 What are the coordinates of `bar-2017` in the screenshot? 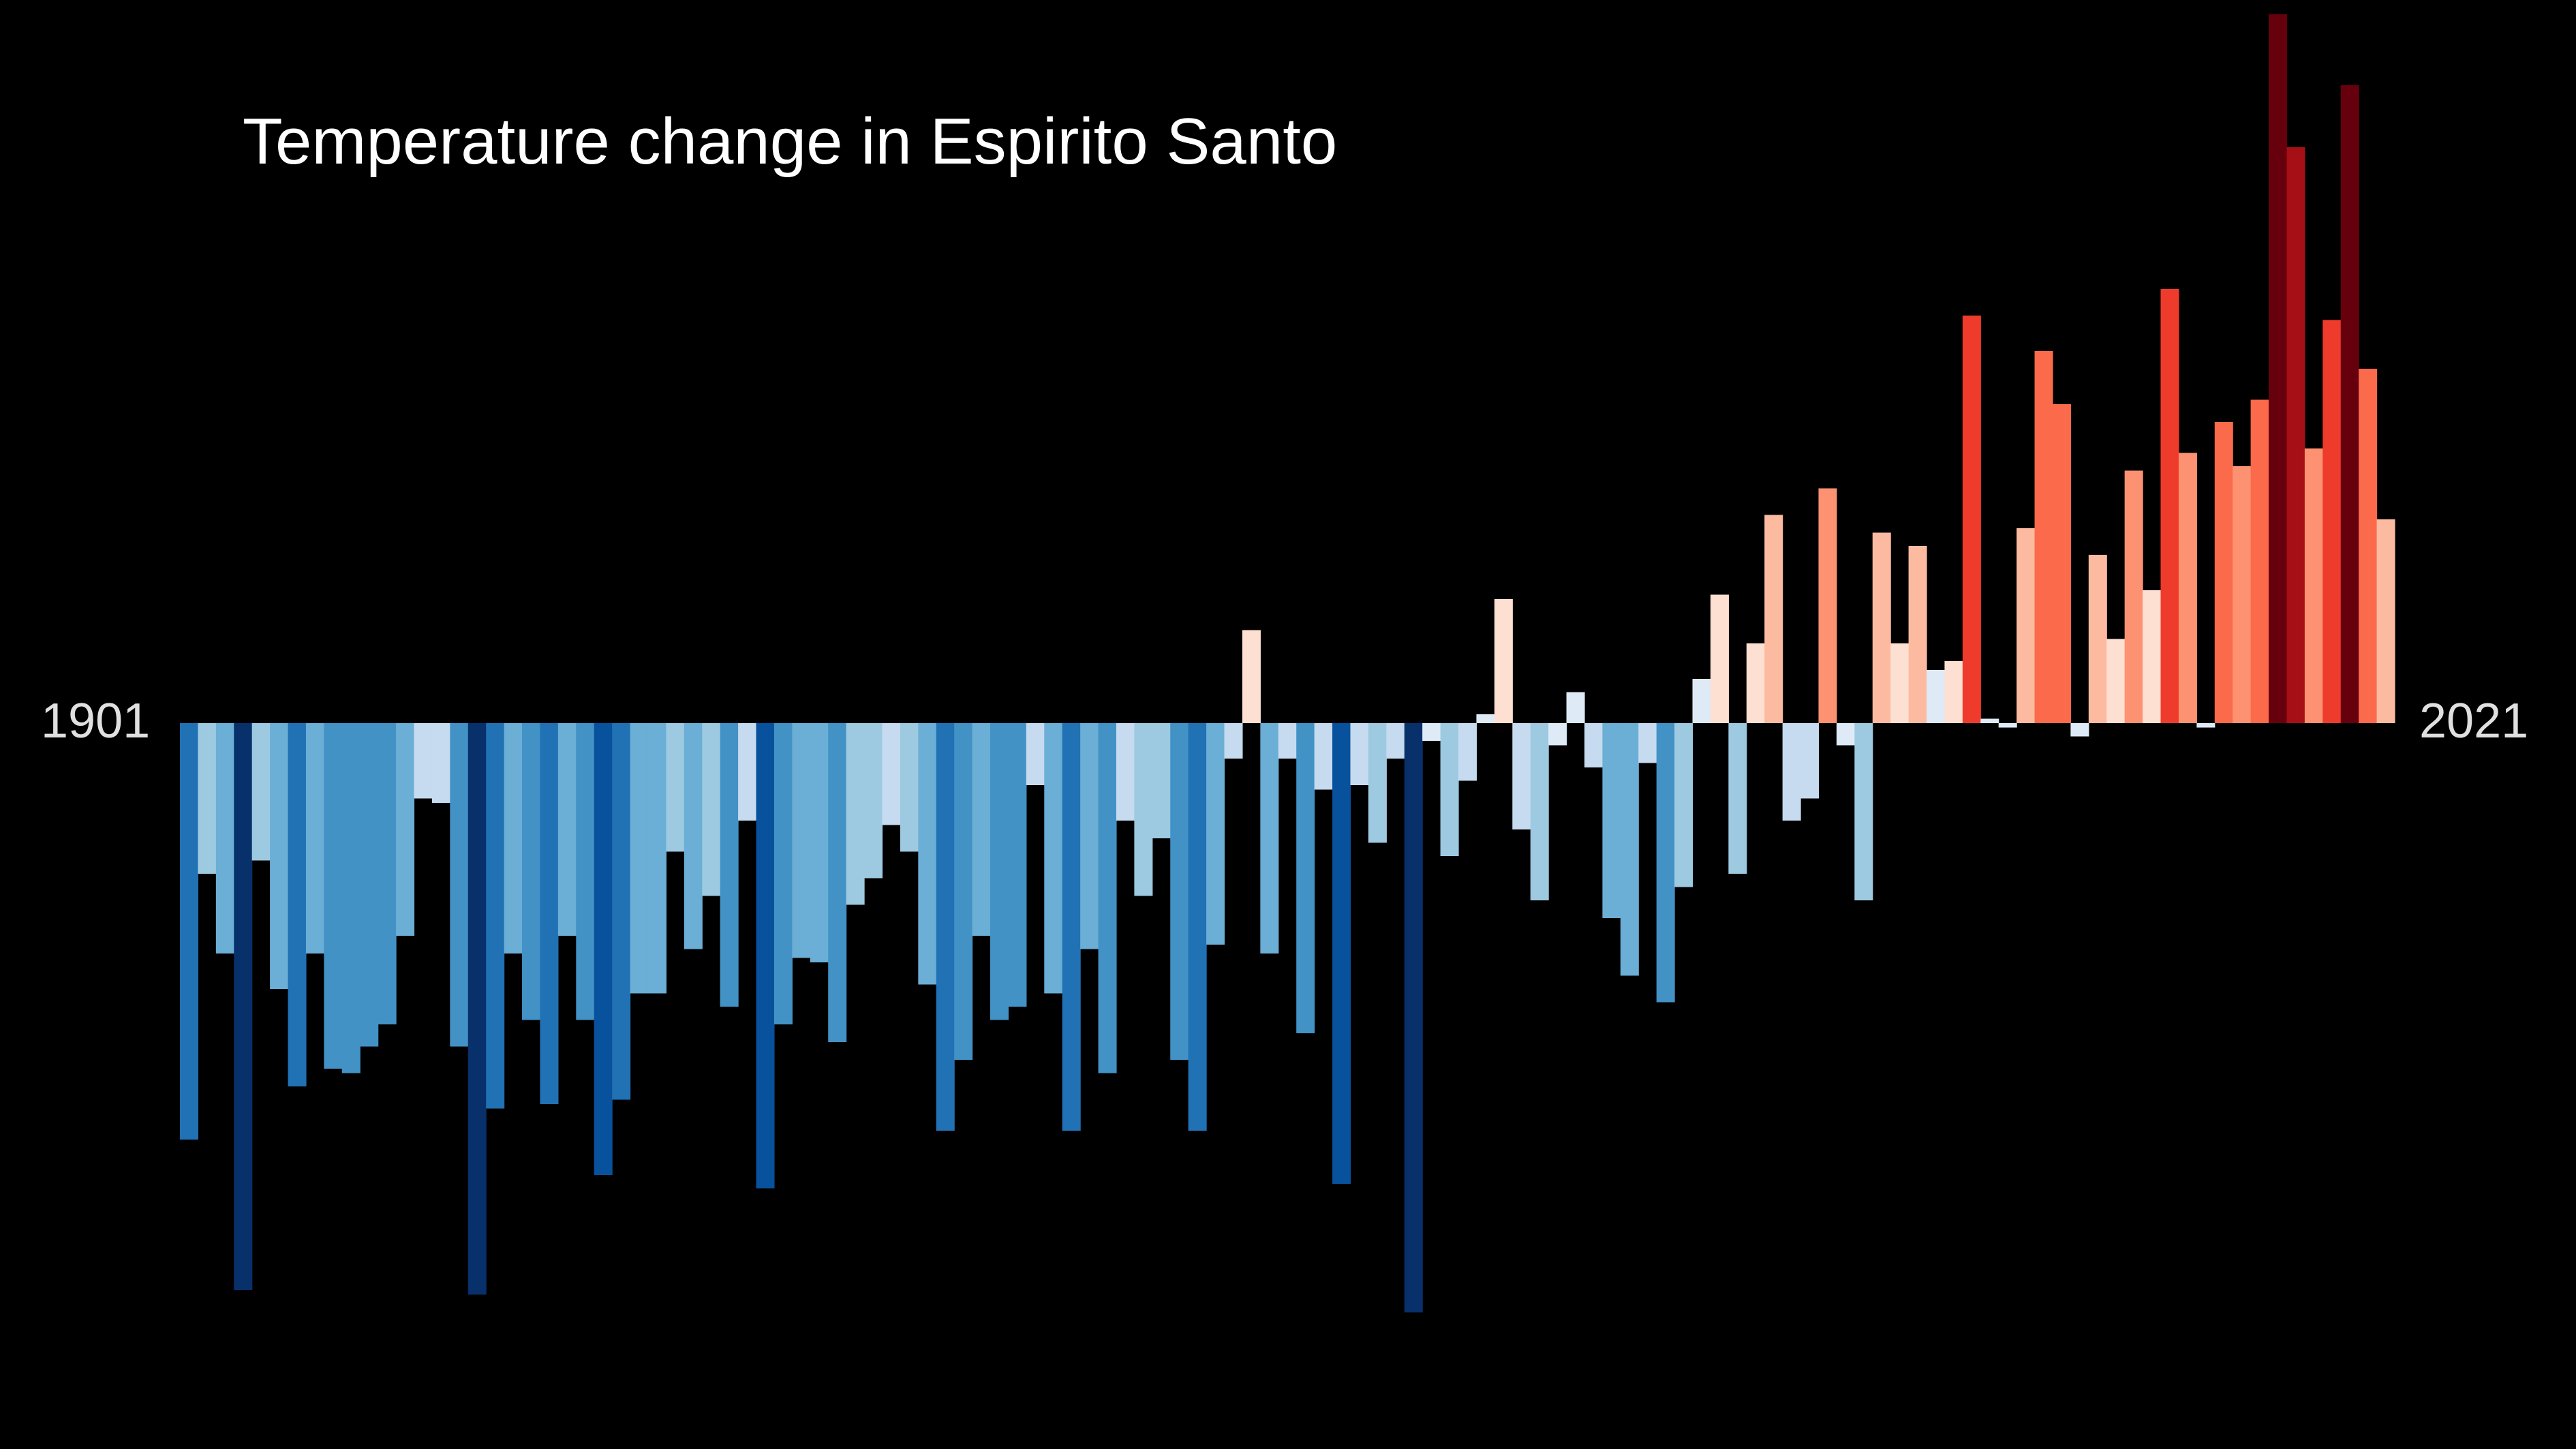 It's located at (2278, 369).